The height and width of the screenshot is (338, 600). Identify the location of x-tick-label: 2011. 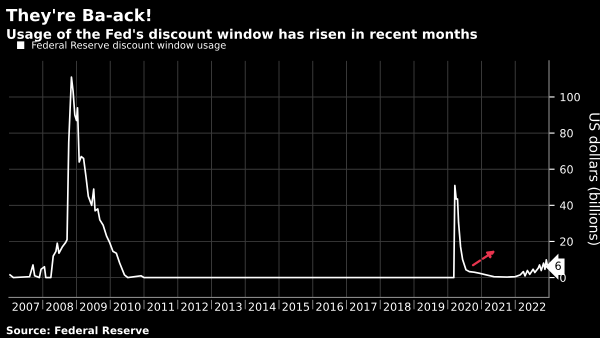
(161, 306).